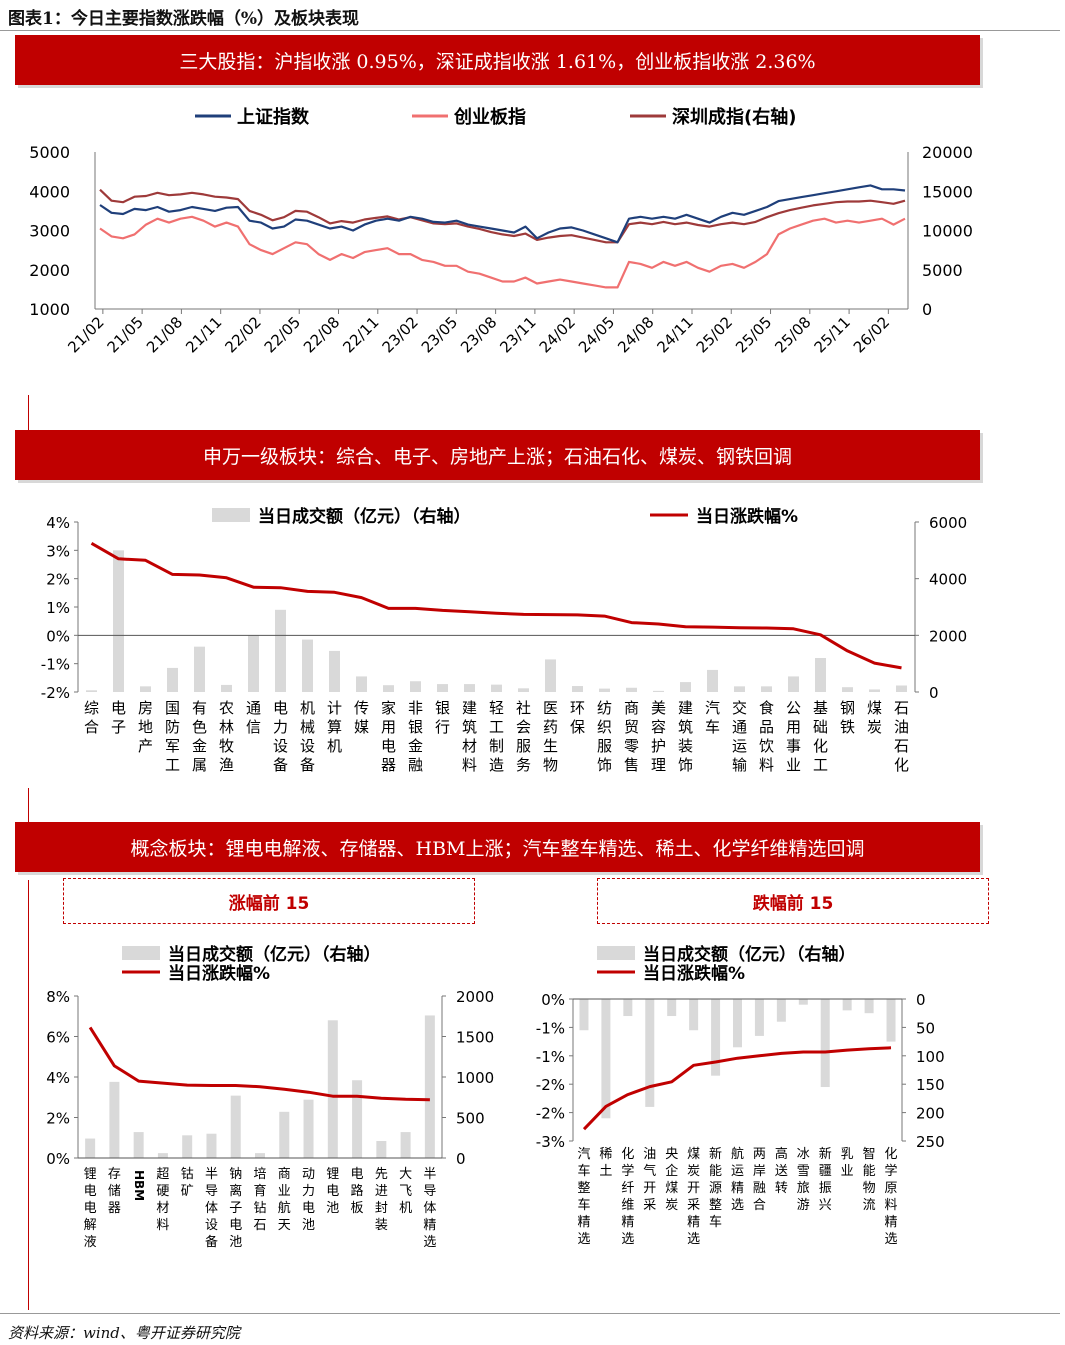  I want to click on category-label: 电路板, so click(357, 1191).